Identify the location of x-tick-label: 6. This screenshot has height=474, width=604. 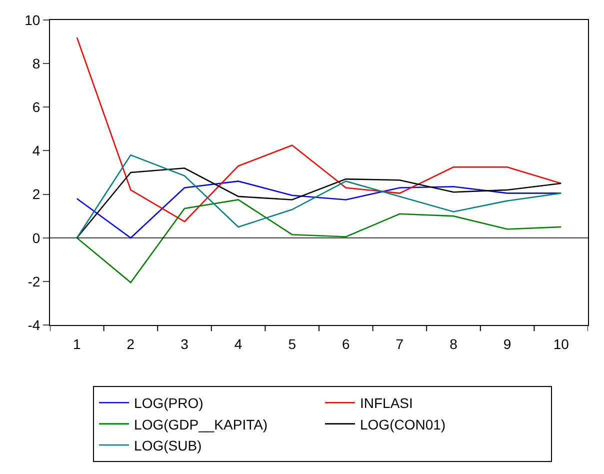
(346, 344).